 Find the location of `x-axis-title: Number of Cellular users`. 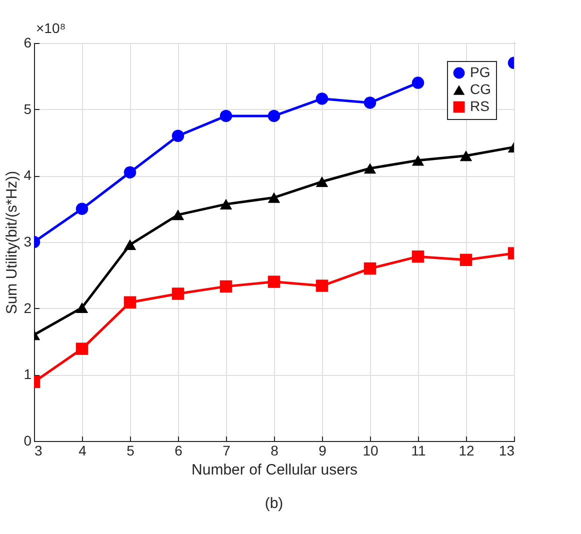

x-axis-title: Number of Cellular users is located at coordinates (275, 470).